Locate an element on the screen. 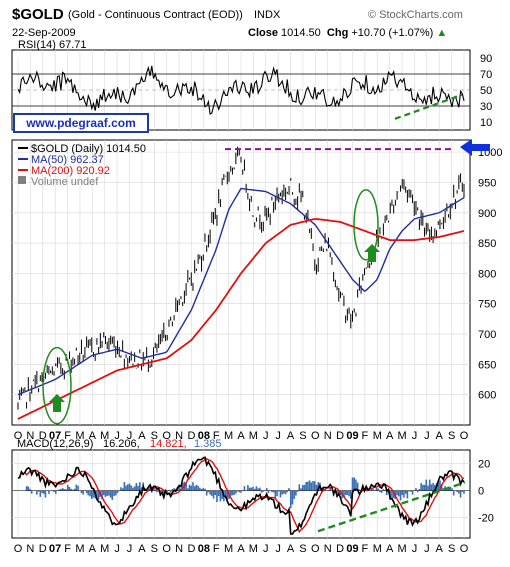 The height and width of the screenshot is (567, 510). macd-legend-label: 16.206, is located at coordinates (121, 444).